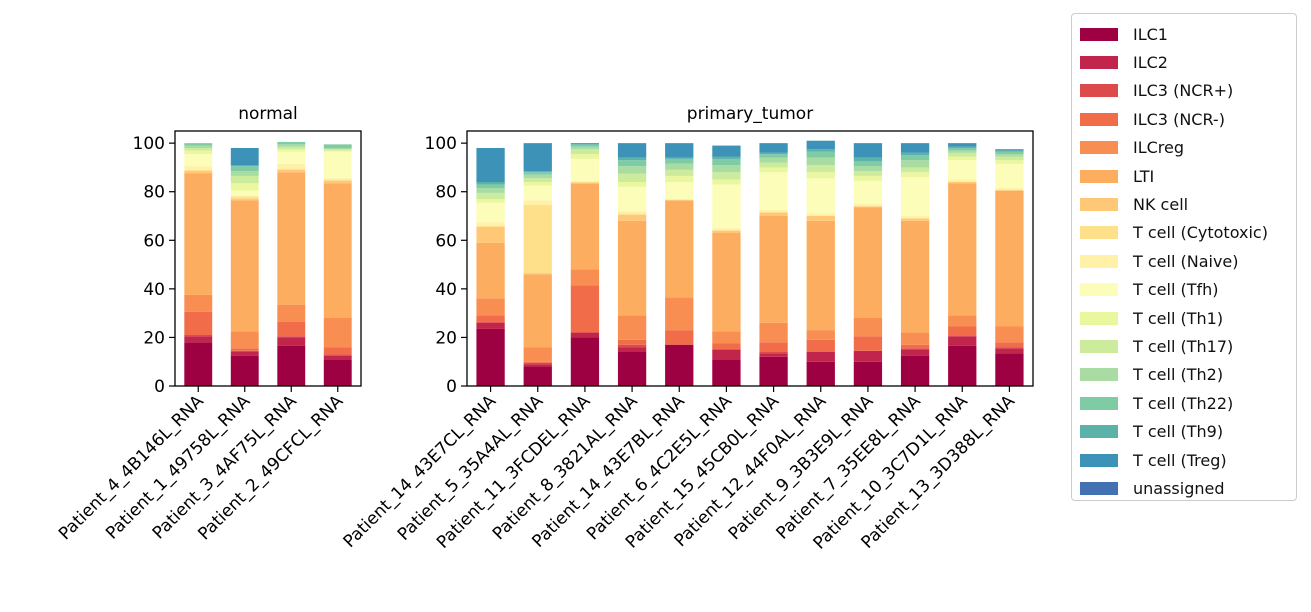 Image resolution: width=1311 pixels, height=612 pixels. What do you see at coordinates (1161, 205) in the screenshot?
I see `legend-label: NK cell` at bounding box center [1161, 205].